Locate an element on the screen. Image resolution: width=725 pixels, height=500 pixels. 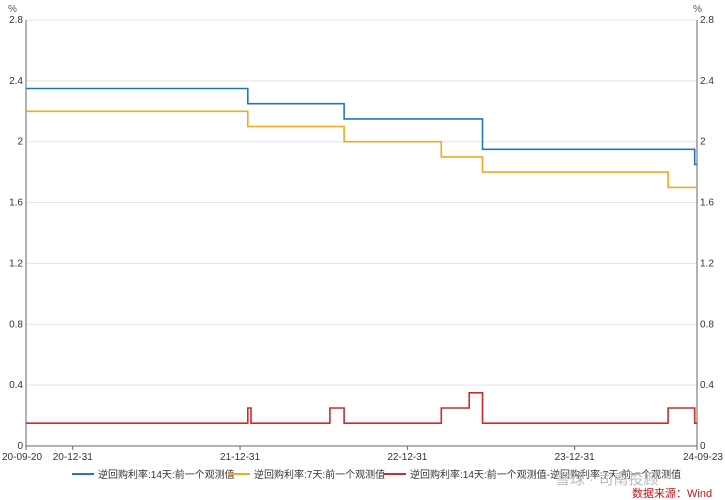
y-tick-label-right: 0 is located at coordinates (703, 446).